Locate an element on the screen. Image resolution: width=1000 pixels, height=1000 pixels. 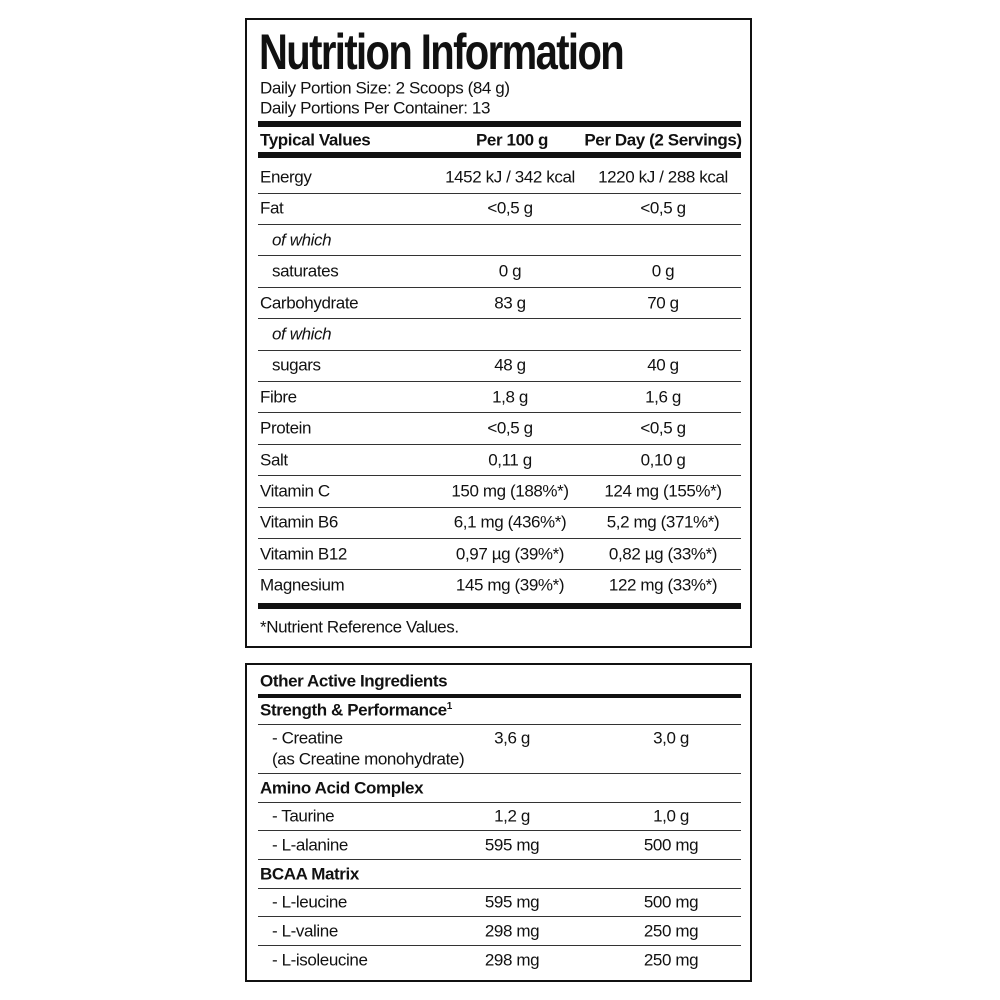
portion-size: Daily Portion Size: 2 Scoops (84 g) is located at coordinates (385, 88).